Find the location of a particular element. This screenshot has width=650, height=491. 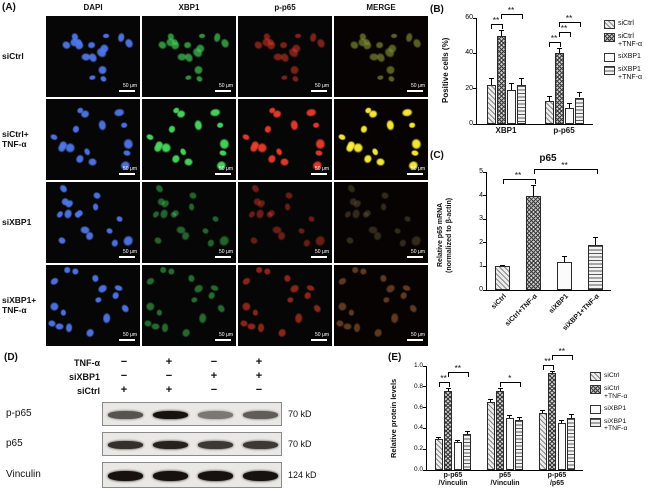

y-tick-label: 4 is located at coordinates (481, 195).